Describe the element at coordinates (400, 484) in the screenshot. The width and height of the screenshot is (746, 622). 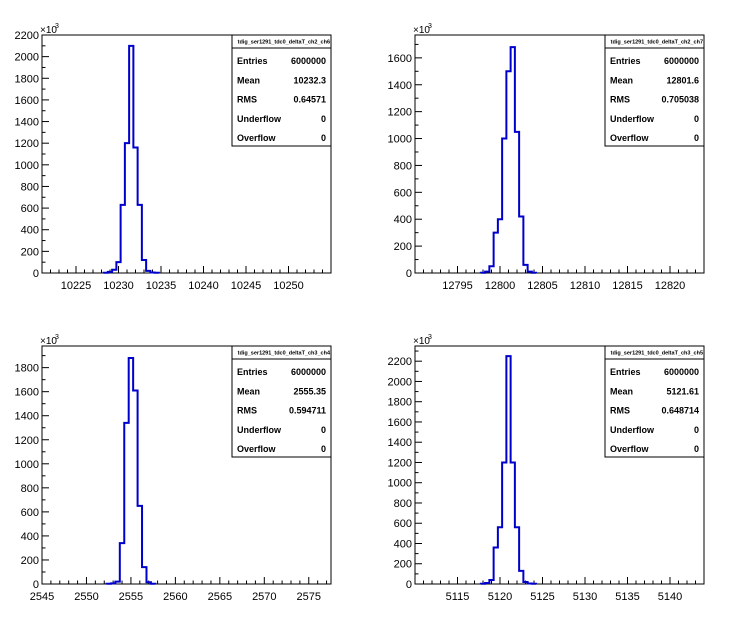
I see `y-tick-label: 1000` at that location.